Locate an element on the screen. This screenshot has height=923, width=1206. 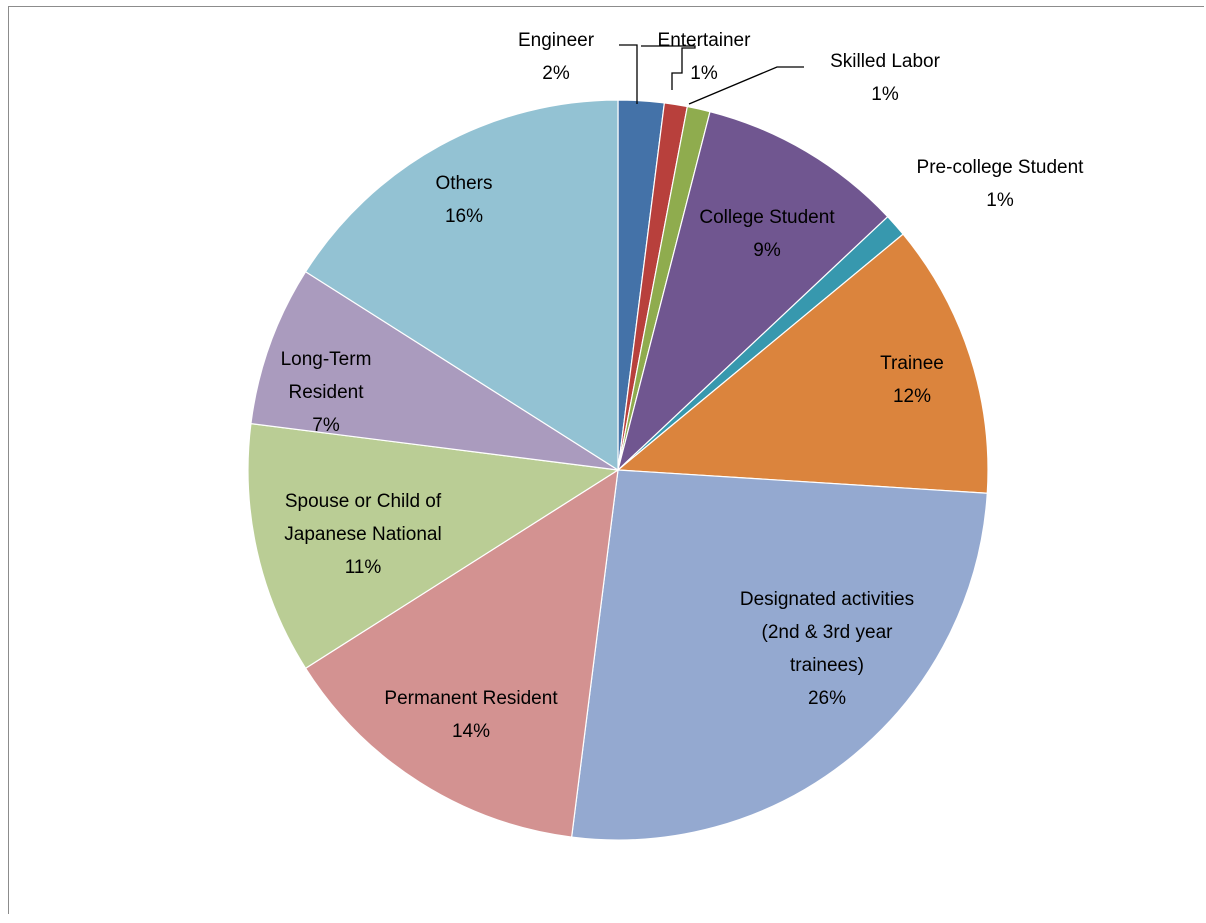
label-trainee-line-1: Trainee is located at coordinates (912, 363).